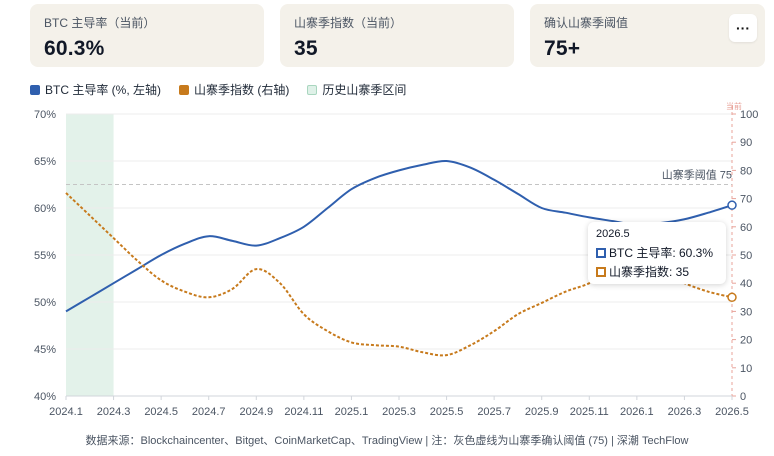  Describe the element at coordinates (649, 272) in the screenshot. I see `tooltip-text: 山寨季指数: 35` at that location.